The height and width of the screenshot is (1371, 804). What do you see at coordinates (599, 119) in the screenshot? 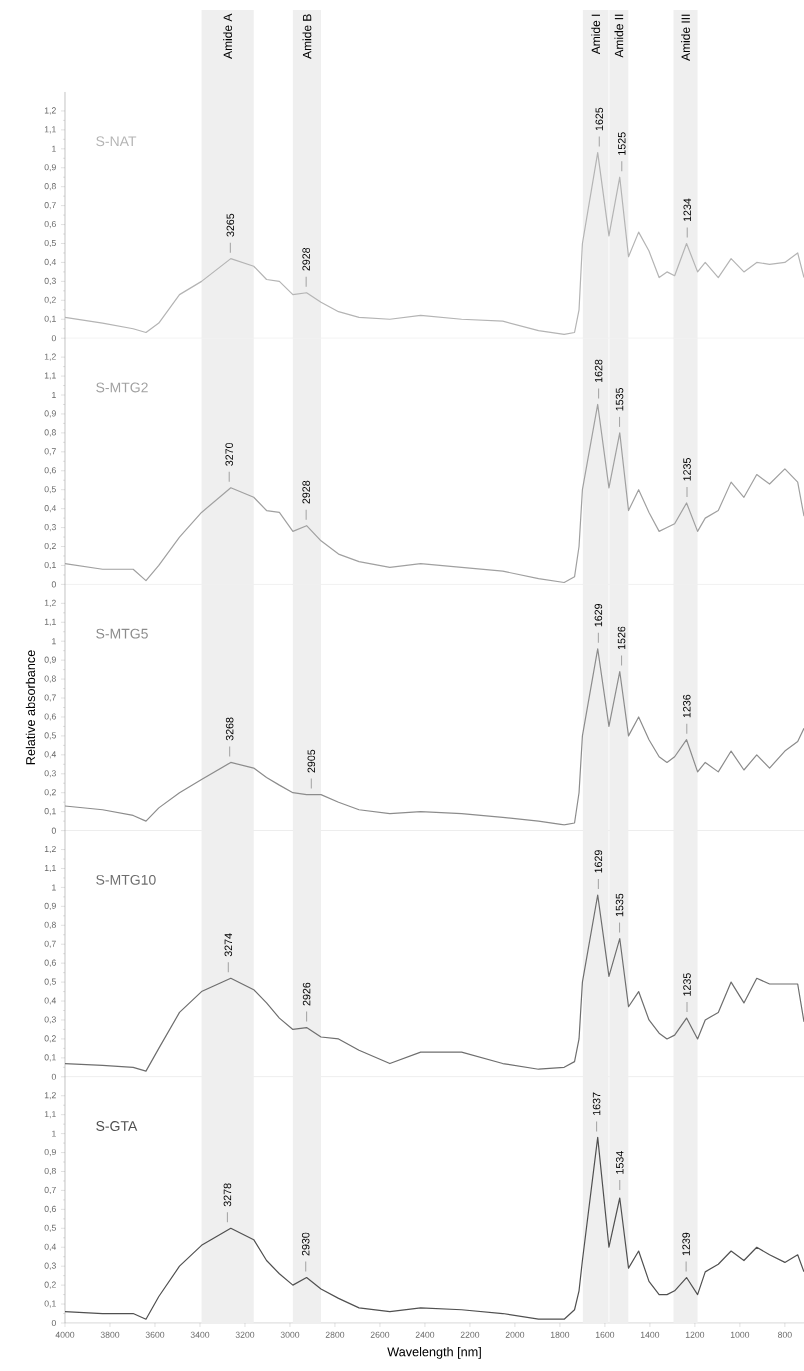
I see `annotation: 1625` at bounding box center [599, 119].